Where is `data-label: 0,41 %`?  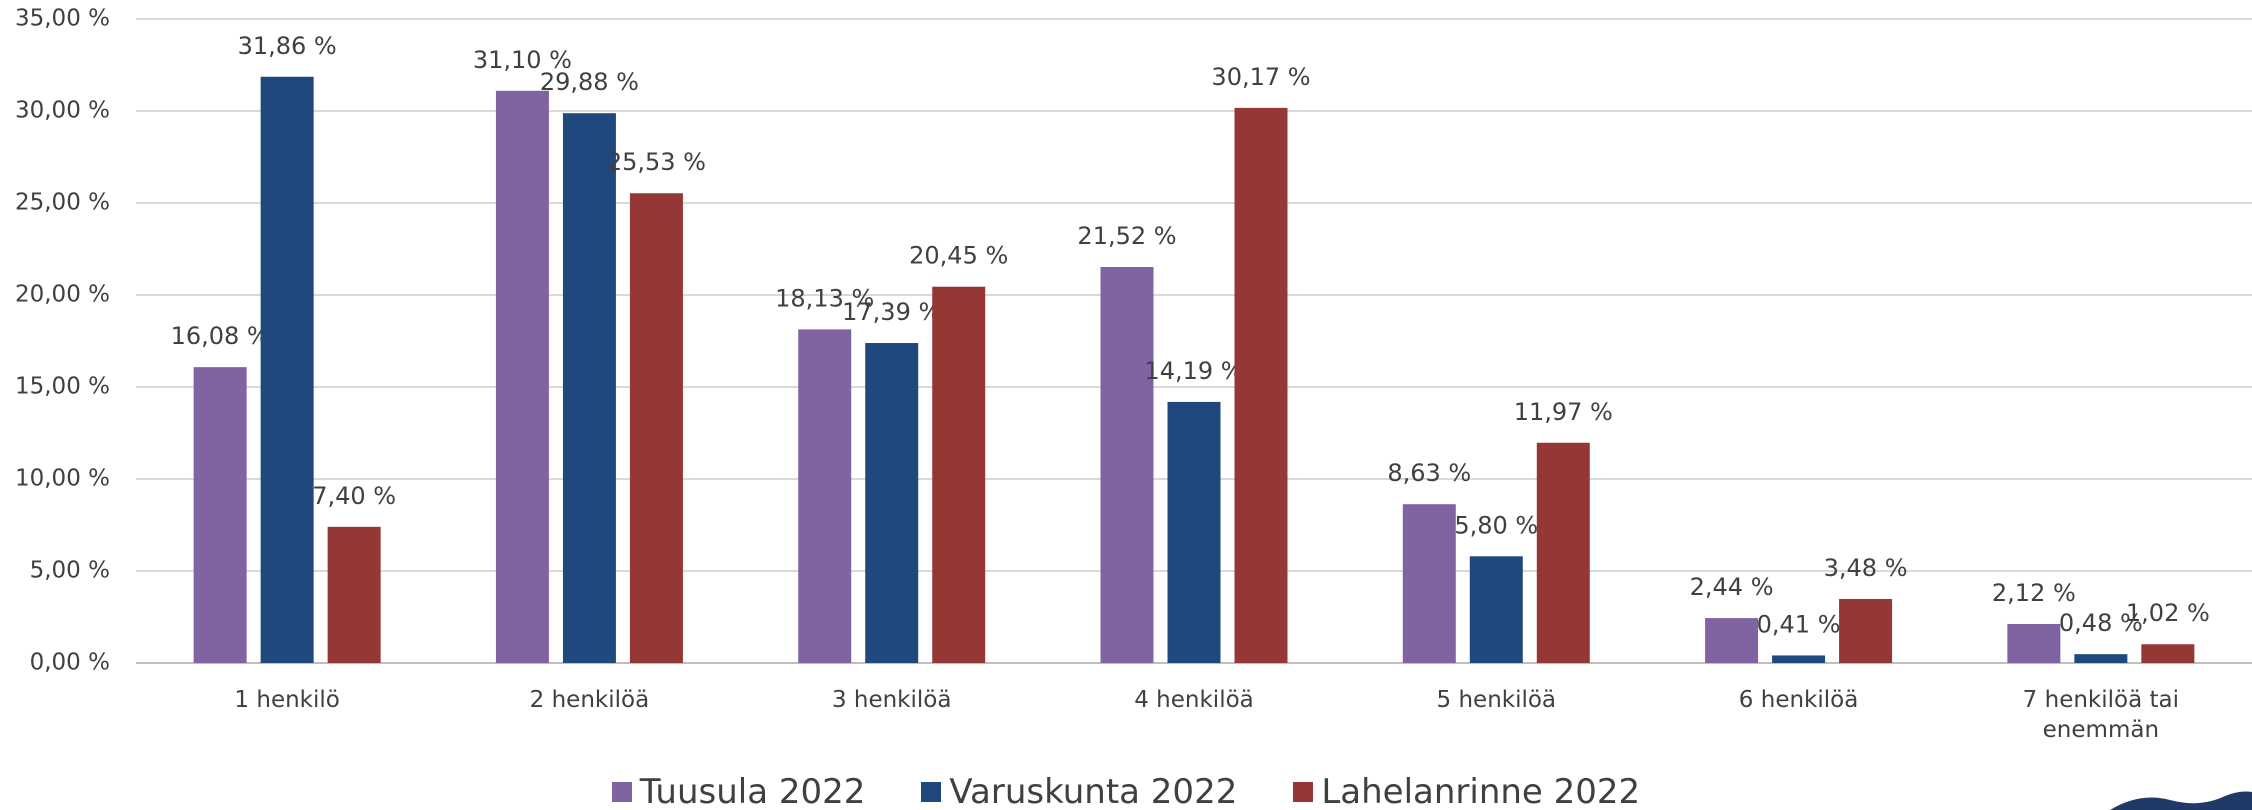 data-label: 0,41 % is located at coordinates (1799, 624).